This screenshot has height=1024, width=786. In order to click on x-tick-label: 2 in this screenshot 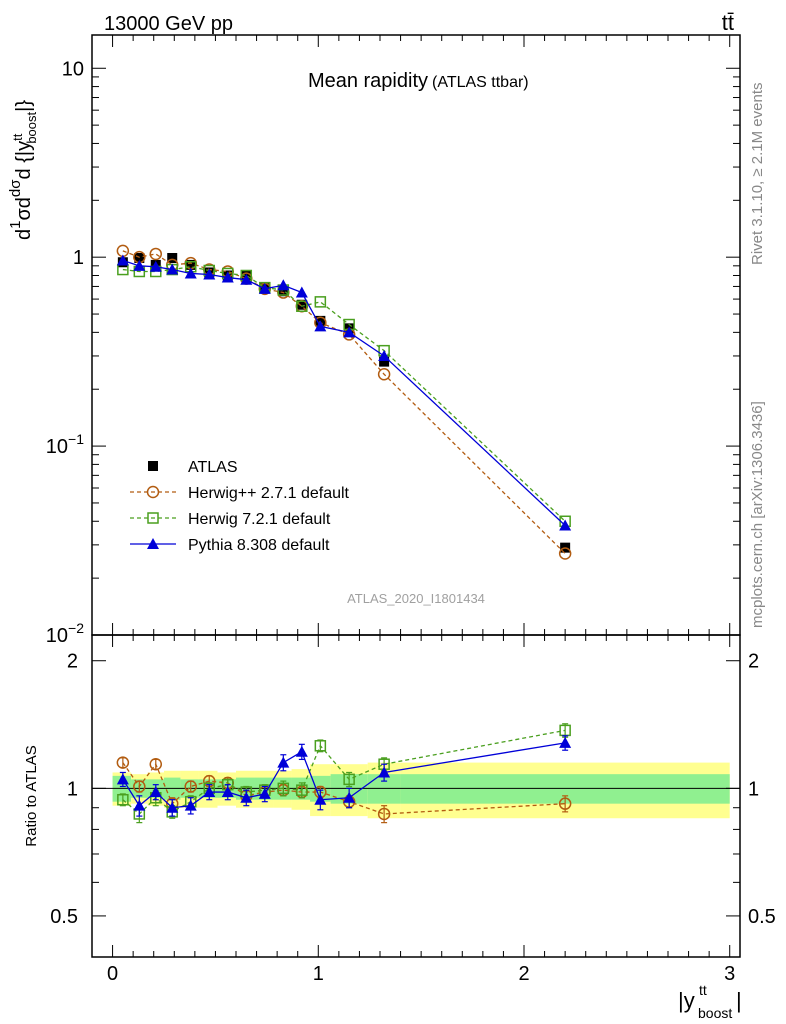, I will do `click(523, 974)`.